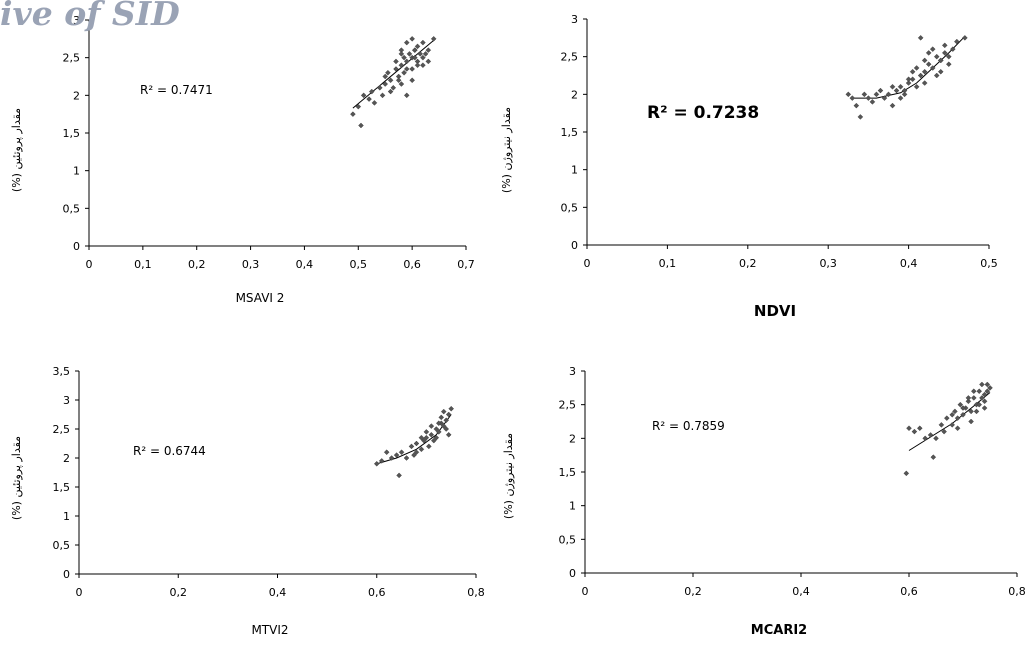 The image size is (1027, 650). I want to click on x-axis-label: MSAVI 2, so click(260, 298).